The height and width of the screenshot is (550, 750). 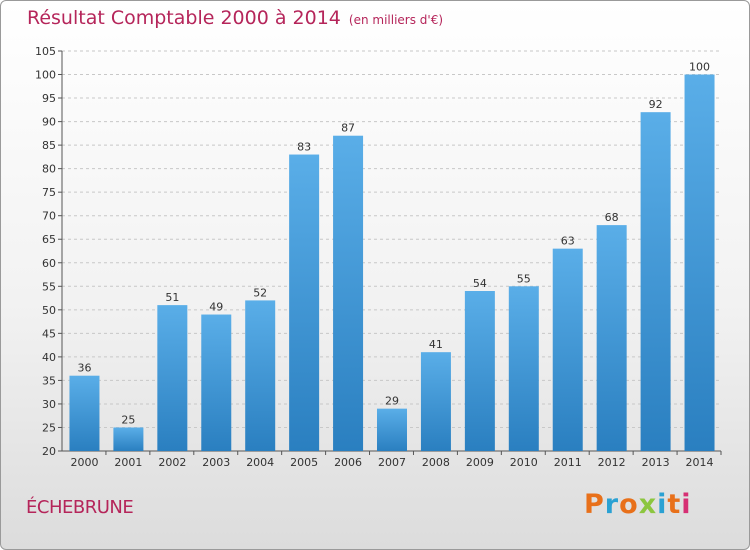 What do you see at coordinates (49, 380) in the screenshot?
I see `y-tick-label: 35` at bounding box center [49, 380].